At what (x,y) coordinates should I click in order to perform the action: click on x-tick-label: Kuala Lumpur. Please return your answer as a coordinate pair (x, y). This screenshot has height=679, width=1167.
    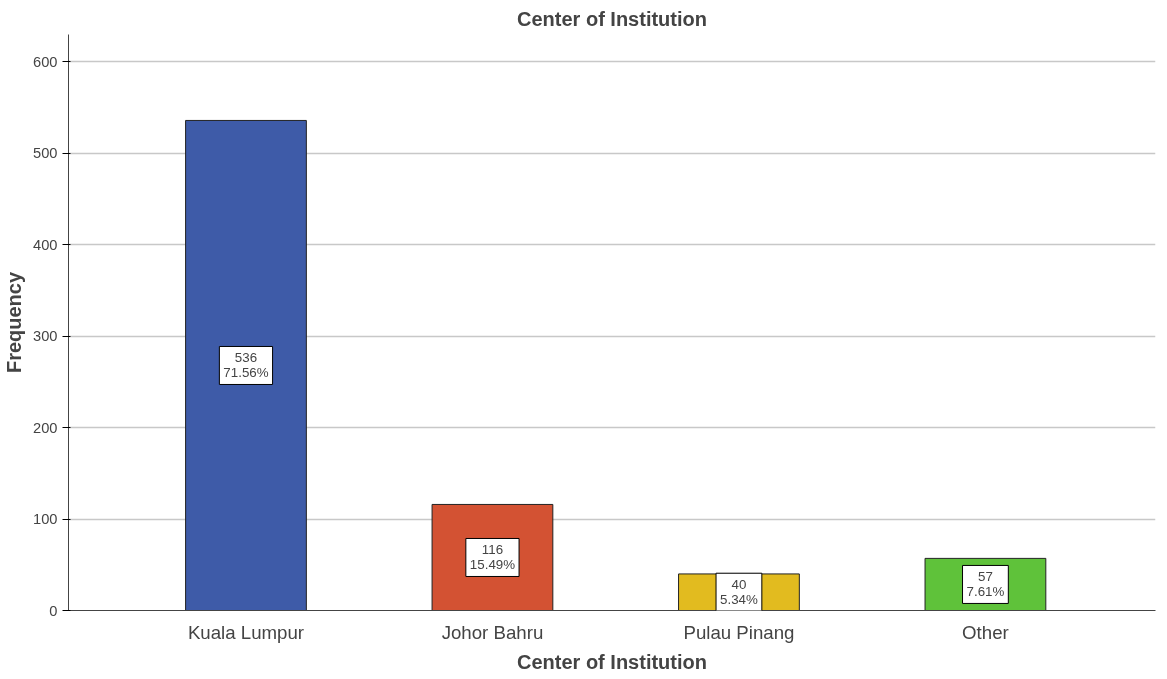
    Looking at the image, I should click on (246, 632).